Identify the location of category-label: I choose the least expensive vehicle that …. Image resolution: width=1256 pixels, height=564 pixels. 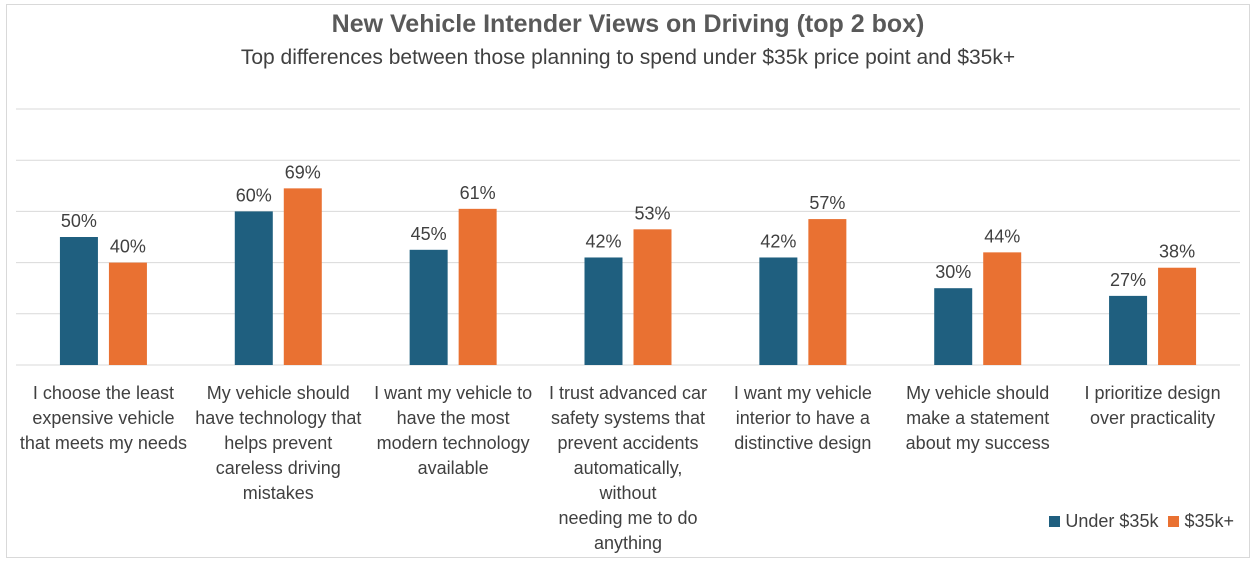
(103, 418).